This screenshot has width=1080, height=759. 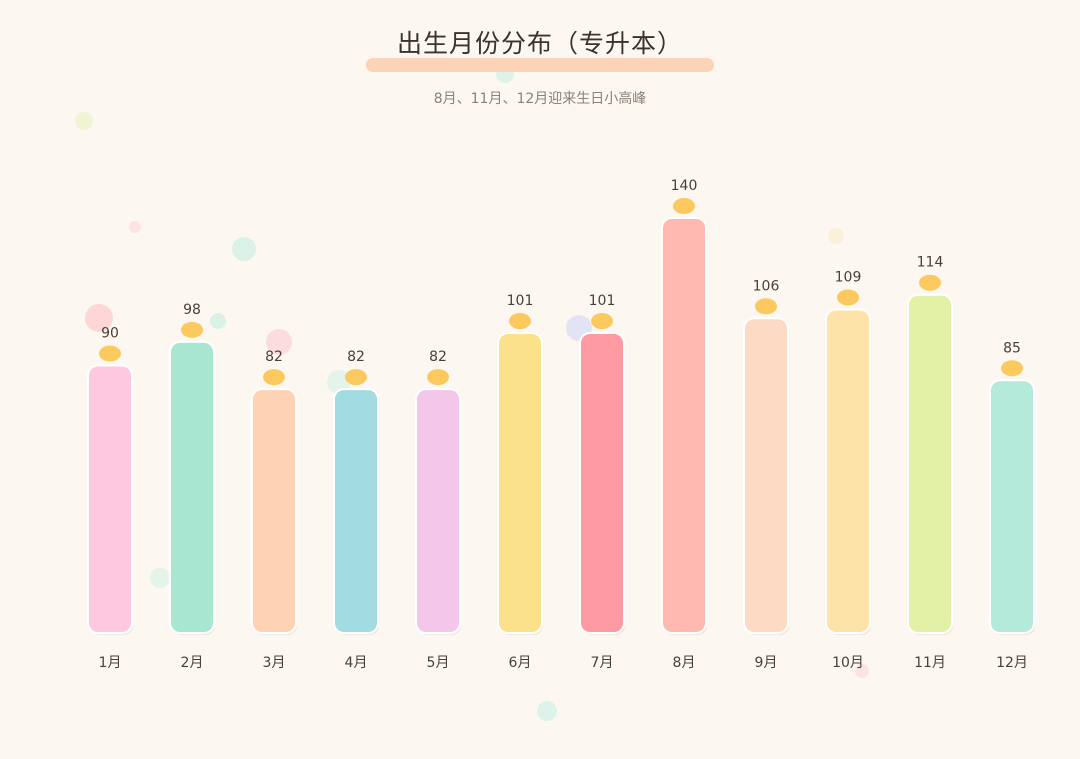 I want to click on category-label: 12月, so click(x=1012, y=663).